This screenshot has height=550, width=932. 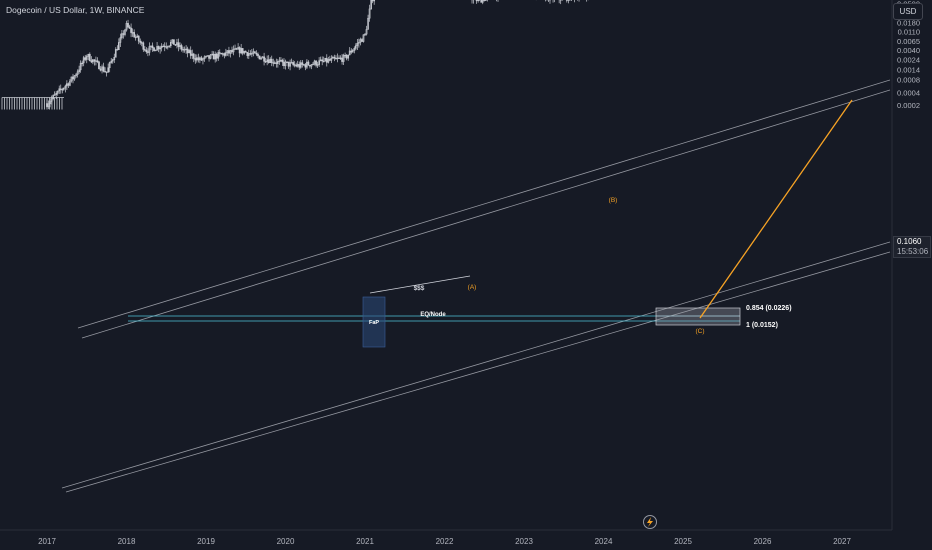 I want to click on fib-0854-label: 0.854 (0.0226), so click(x=769, y=308).